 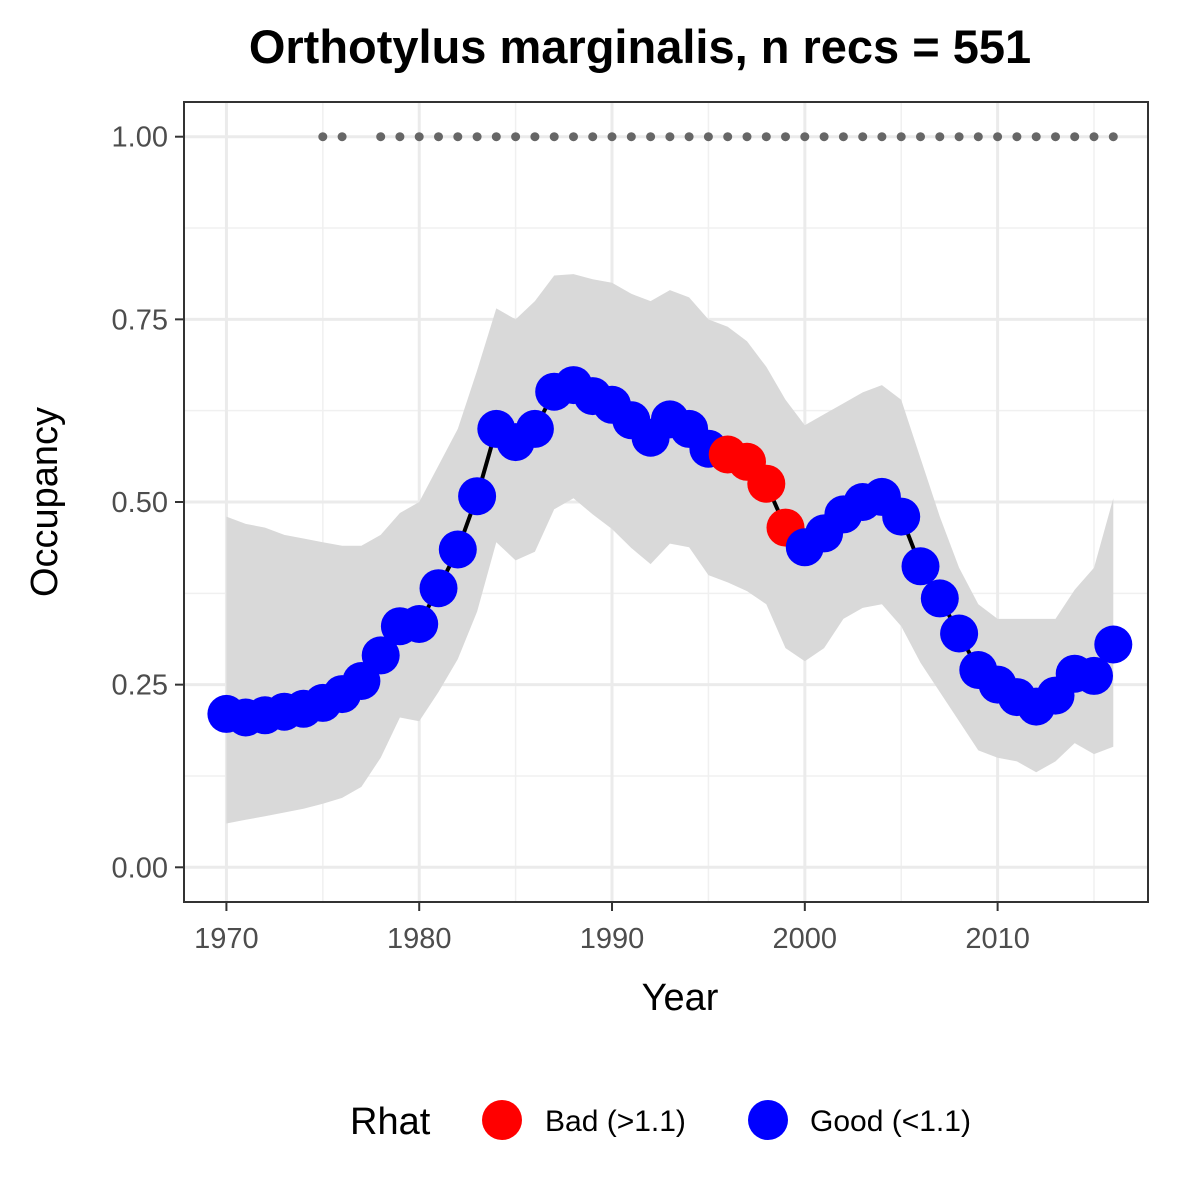 I want to click on data-point-bad, so click(x=766, y=483).